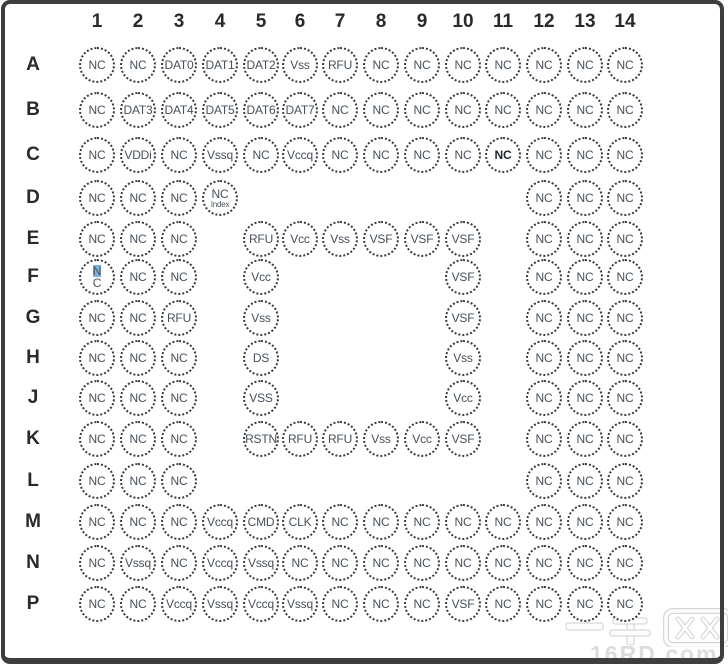 Image resolution: width=728 pixels, height=670 pixels. What do you see at coordinates (179, 318) in the screenshot?
I see `ball-G3: RFU` at bounding box center [179, 318].